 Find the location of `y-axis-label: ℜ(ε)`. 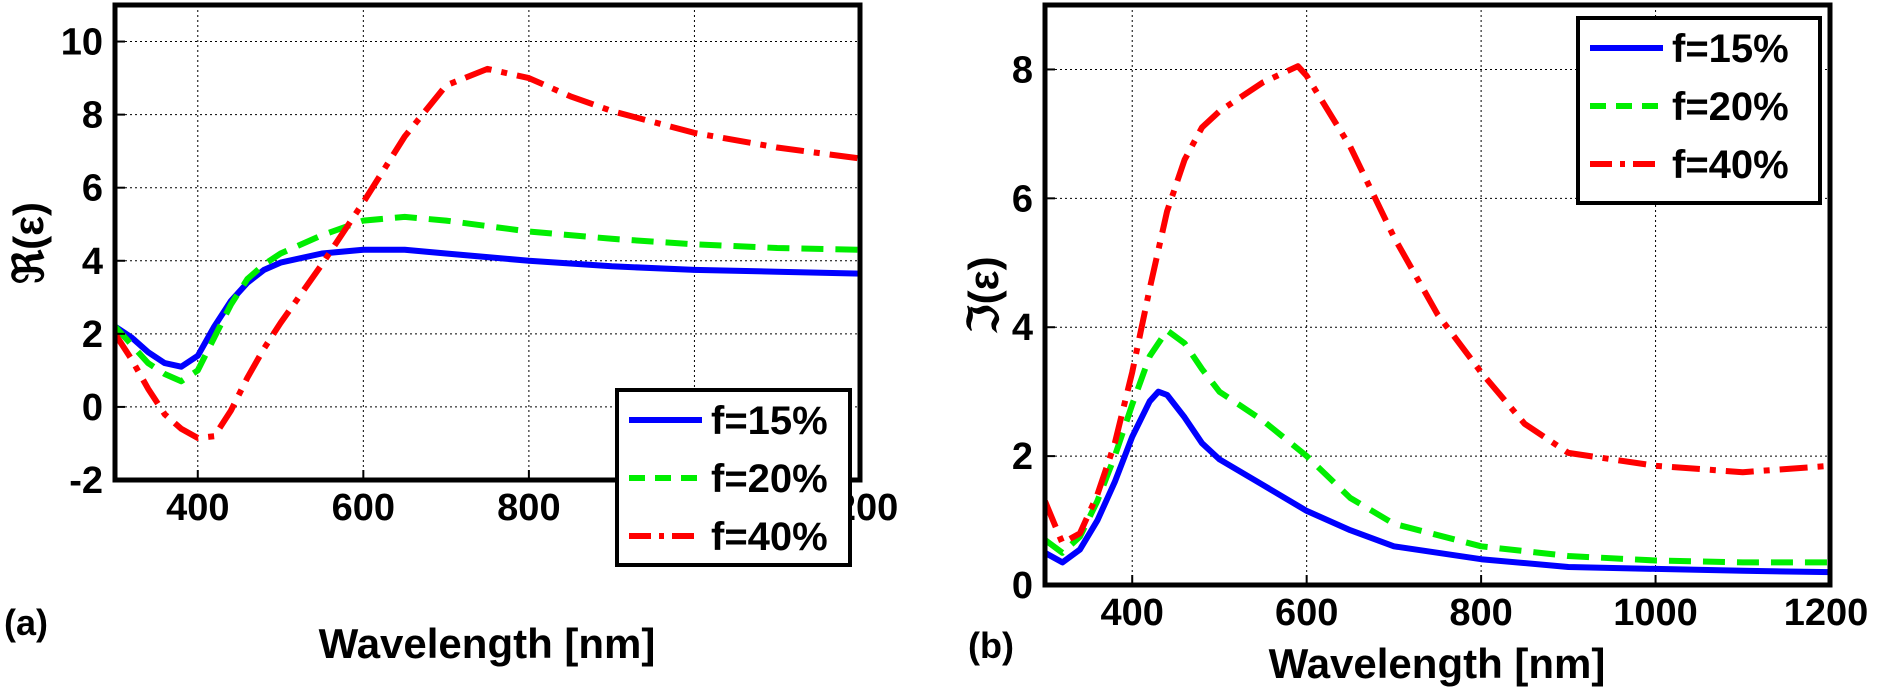

y-axis-label: ℜ(ε) is located at coordinates (28, 243).